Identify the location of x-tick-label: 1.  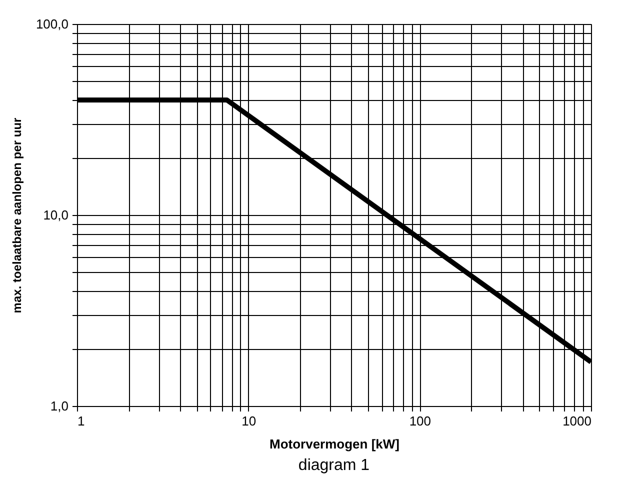
(81, 421).